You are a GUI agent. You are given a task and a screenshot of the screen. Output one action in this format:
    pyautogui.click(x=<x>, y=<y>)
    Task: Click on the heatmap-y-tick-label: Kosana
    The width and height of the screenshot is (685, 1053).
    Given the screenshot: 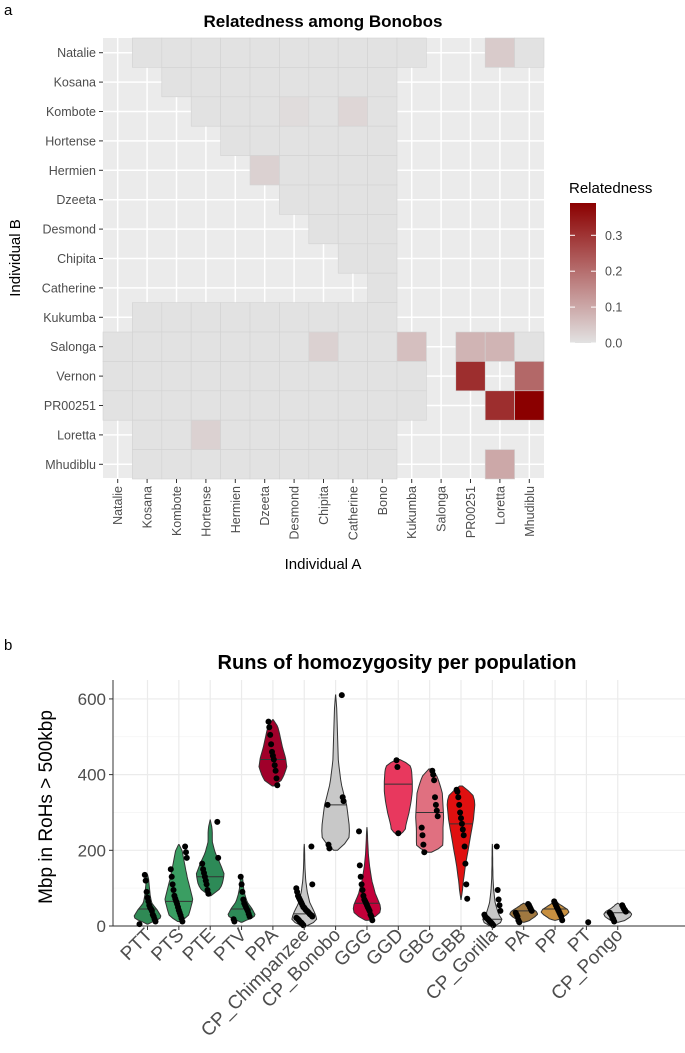 What is the action you would take?
    pyautogui.click(x=75, y=83)
    